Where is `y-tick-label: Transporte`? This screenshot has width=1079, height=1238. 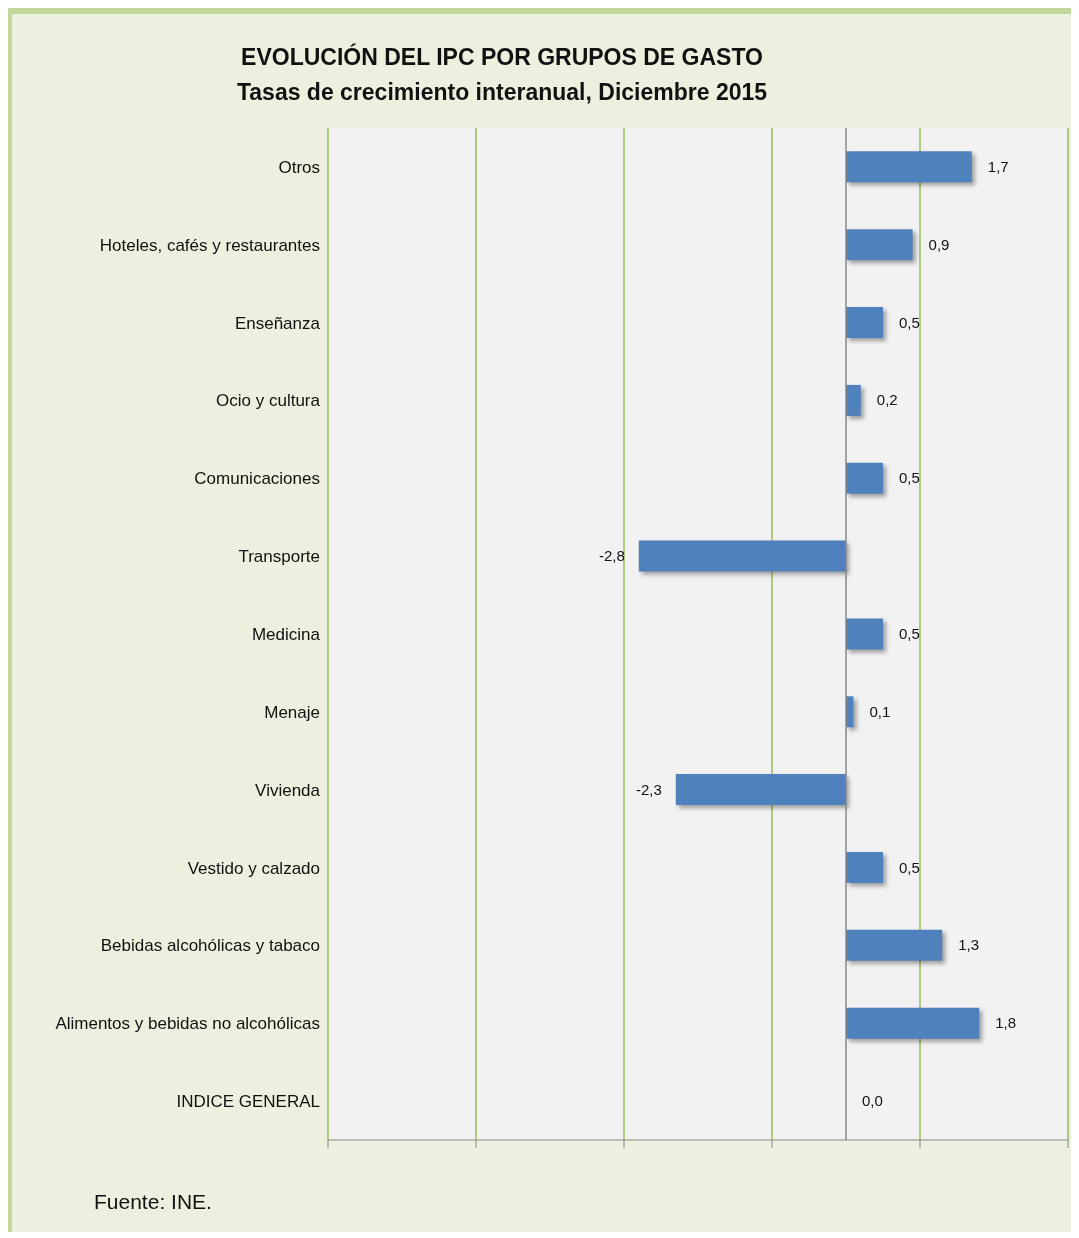 y-tick-label: Transporte is located at coordinates (279, 557).